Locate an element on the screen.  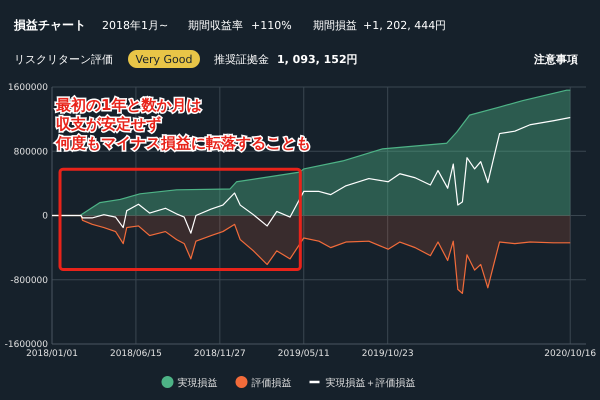
x-tick-label: 2020/10/16 is located at coordinates (570, 354).